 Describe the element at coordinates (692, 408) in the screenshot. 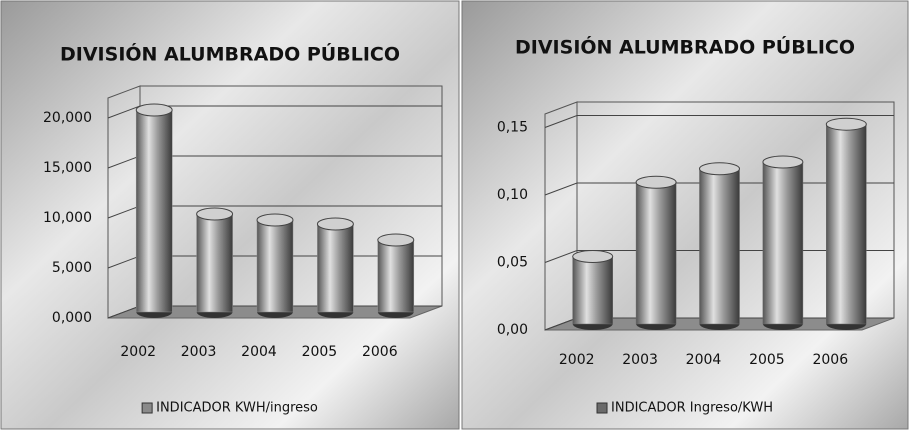

I see `legend-label: INDICADOR Ingreso/KWH` at that location.